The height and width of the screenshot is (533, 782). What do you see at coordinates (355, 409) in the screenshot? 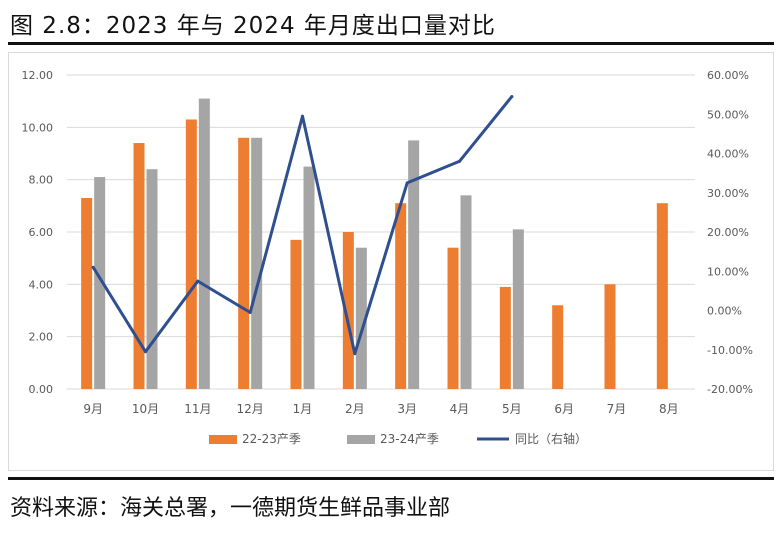
I see `x-tick-label: 2月` at bounding box center [355, 409].